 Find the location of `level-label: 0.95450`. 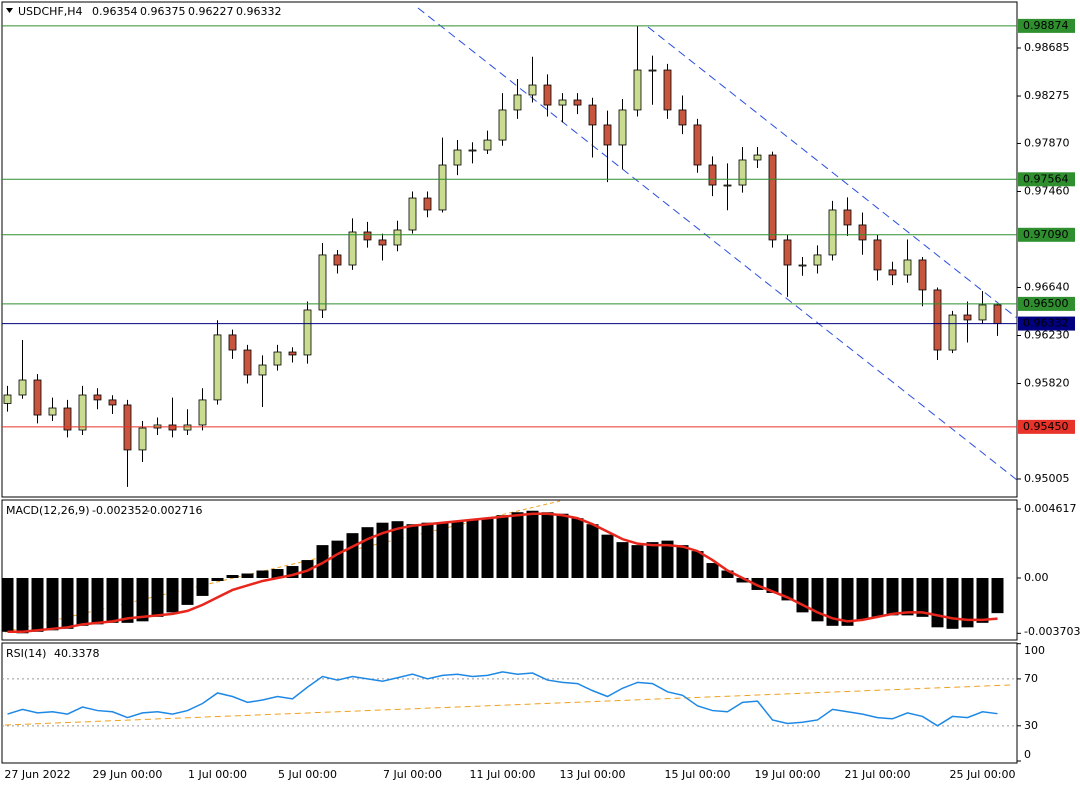

level-label: 0.95450 is located at coordinates (1046, 426).